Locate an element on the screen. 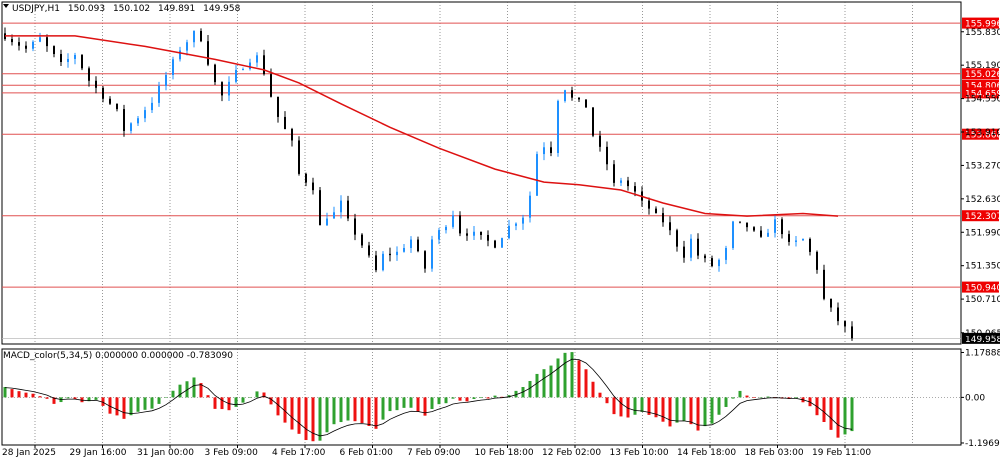 The height and width of the screenshot is (459, 1000). level-price-label: 155.026 is located at coordinates (982, 75).